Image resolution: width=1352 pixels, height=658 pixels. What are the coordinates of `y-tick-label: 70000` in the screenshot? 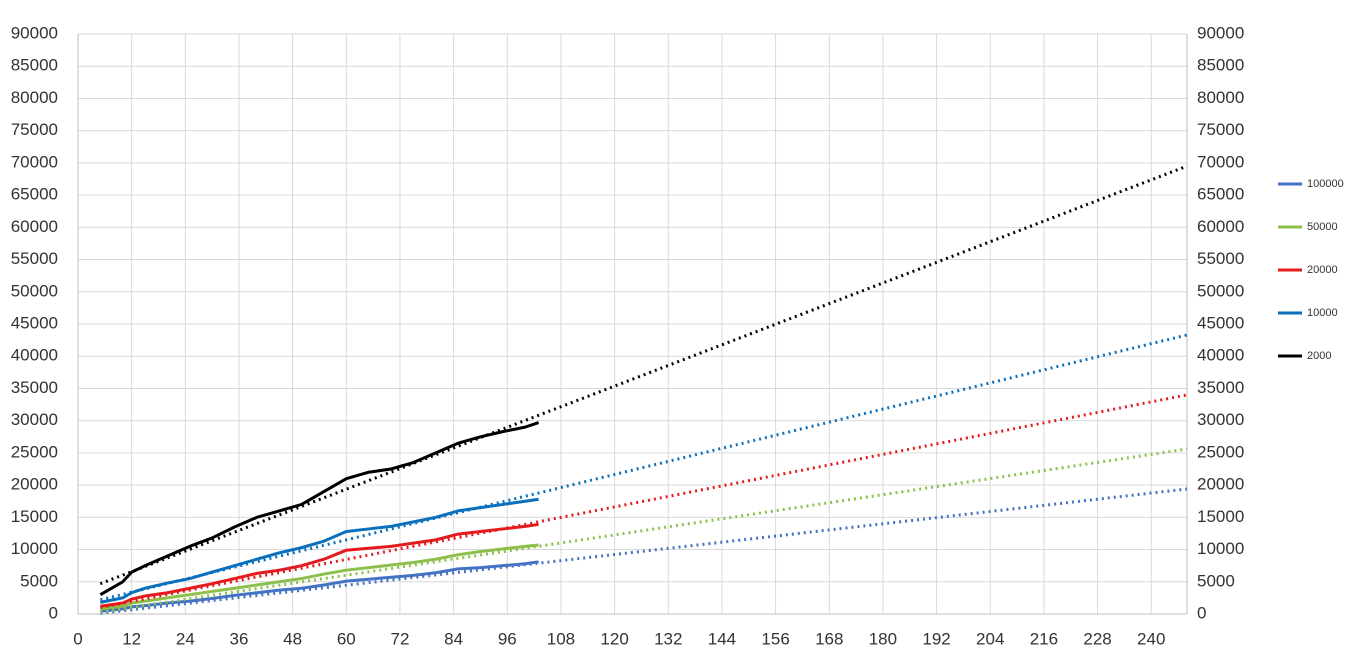 It's located at (34, 161).